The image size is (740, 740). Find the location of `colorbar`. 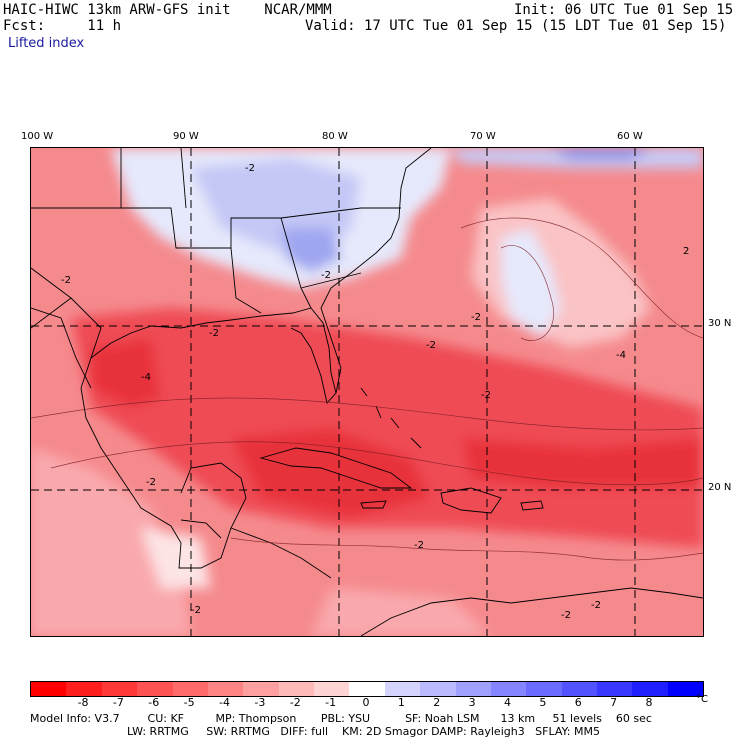

colorbar is located at coordinates (367, 689).